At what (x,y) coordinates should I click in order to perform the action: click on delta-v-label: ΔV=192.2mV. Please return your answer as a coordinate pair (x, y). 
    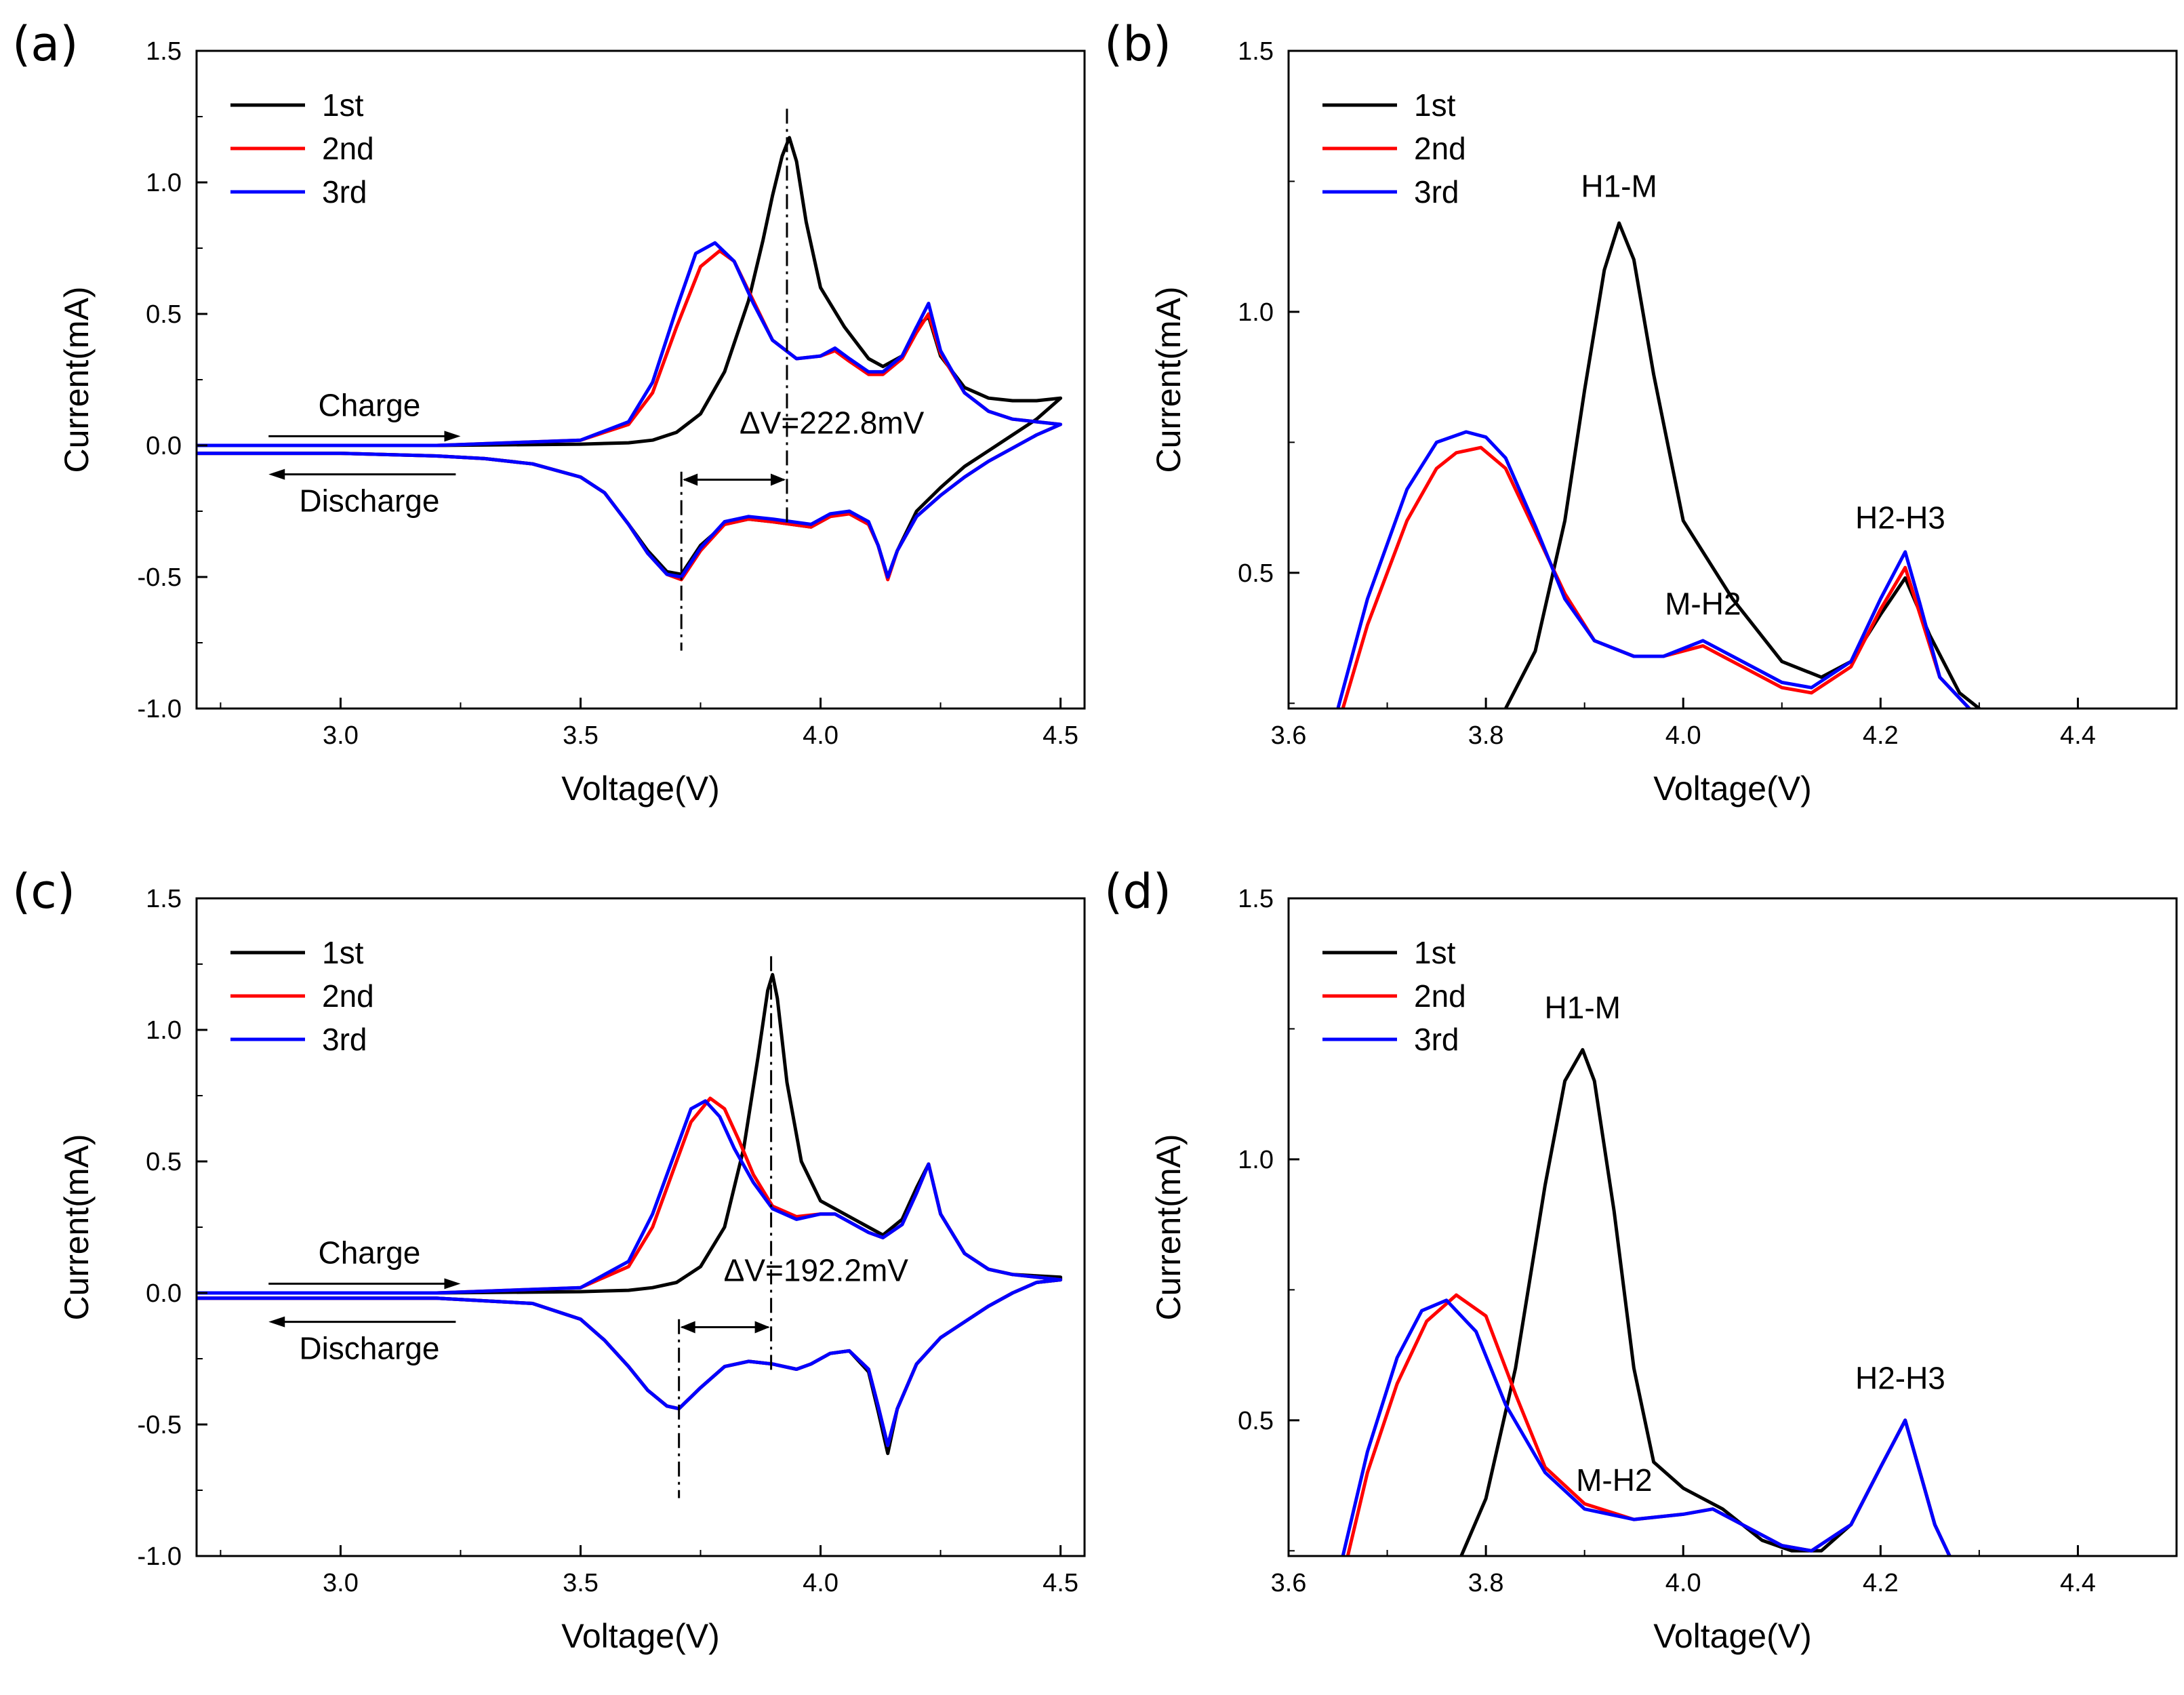
    Looking at the image, I should click on (816, 1270).